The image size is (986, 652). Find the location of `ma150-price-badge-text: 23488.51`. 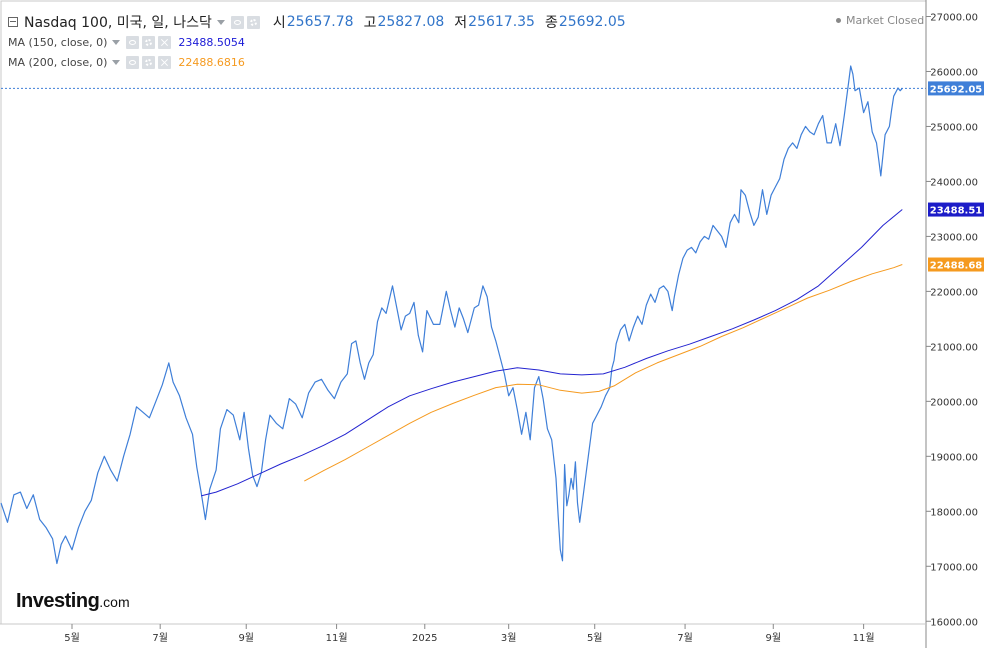

ma150-price-badge-text: 23488.51 is located at coordinates (956, 211).